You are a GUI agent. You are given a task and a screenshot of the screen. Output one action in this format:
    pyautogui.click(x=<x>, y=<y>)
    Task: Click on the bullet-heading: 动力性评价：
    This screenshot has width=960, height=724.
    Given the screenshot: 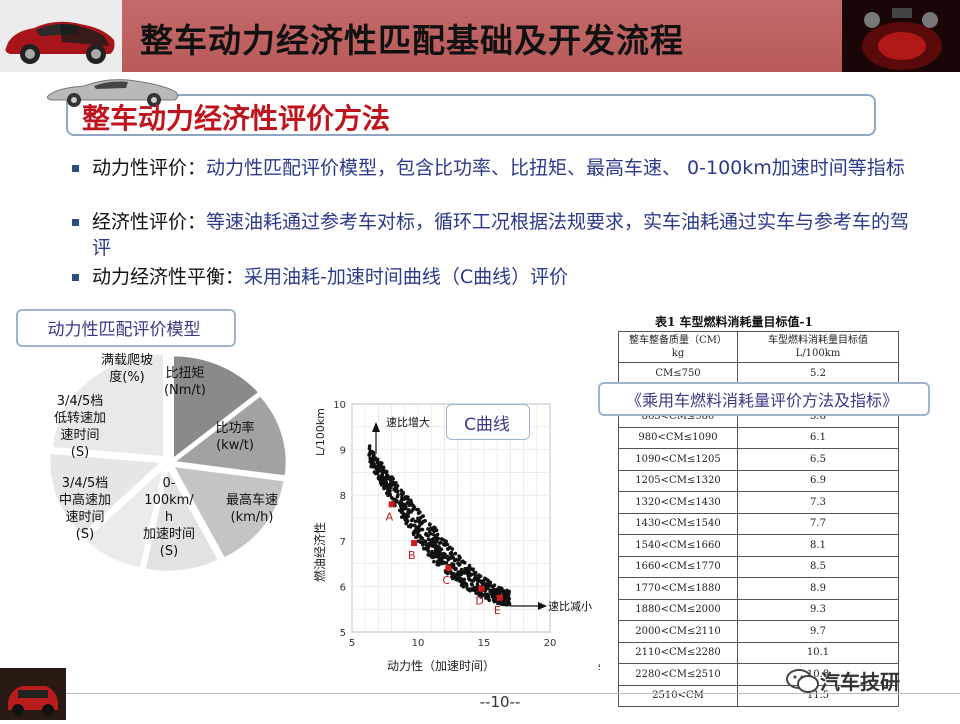 What is the action you would take?
    pyautogui.click(x=149, y=168)
    